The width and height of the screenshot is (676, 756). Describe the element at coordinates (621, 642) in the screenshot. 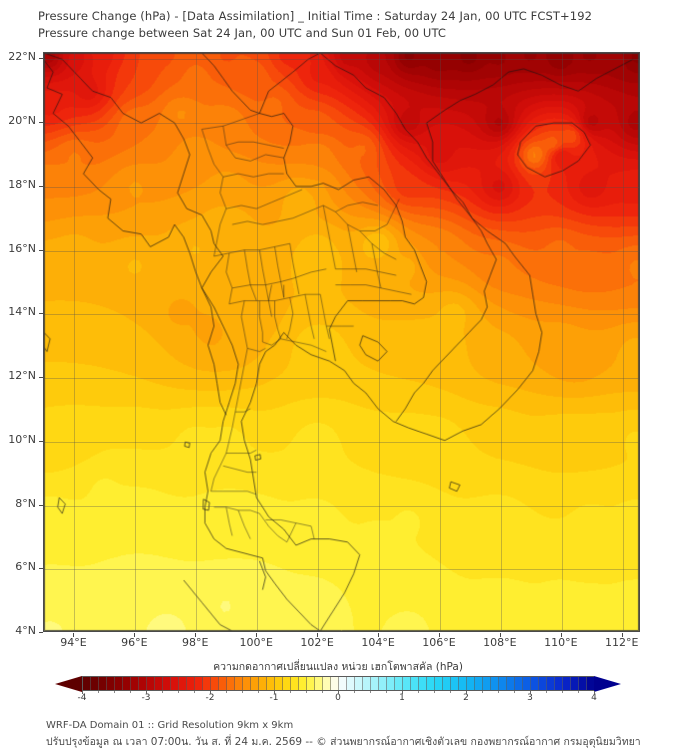

I see `x-axis-tick-label: 112°E` at that location.